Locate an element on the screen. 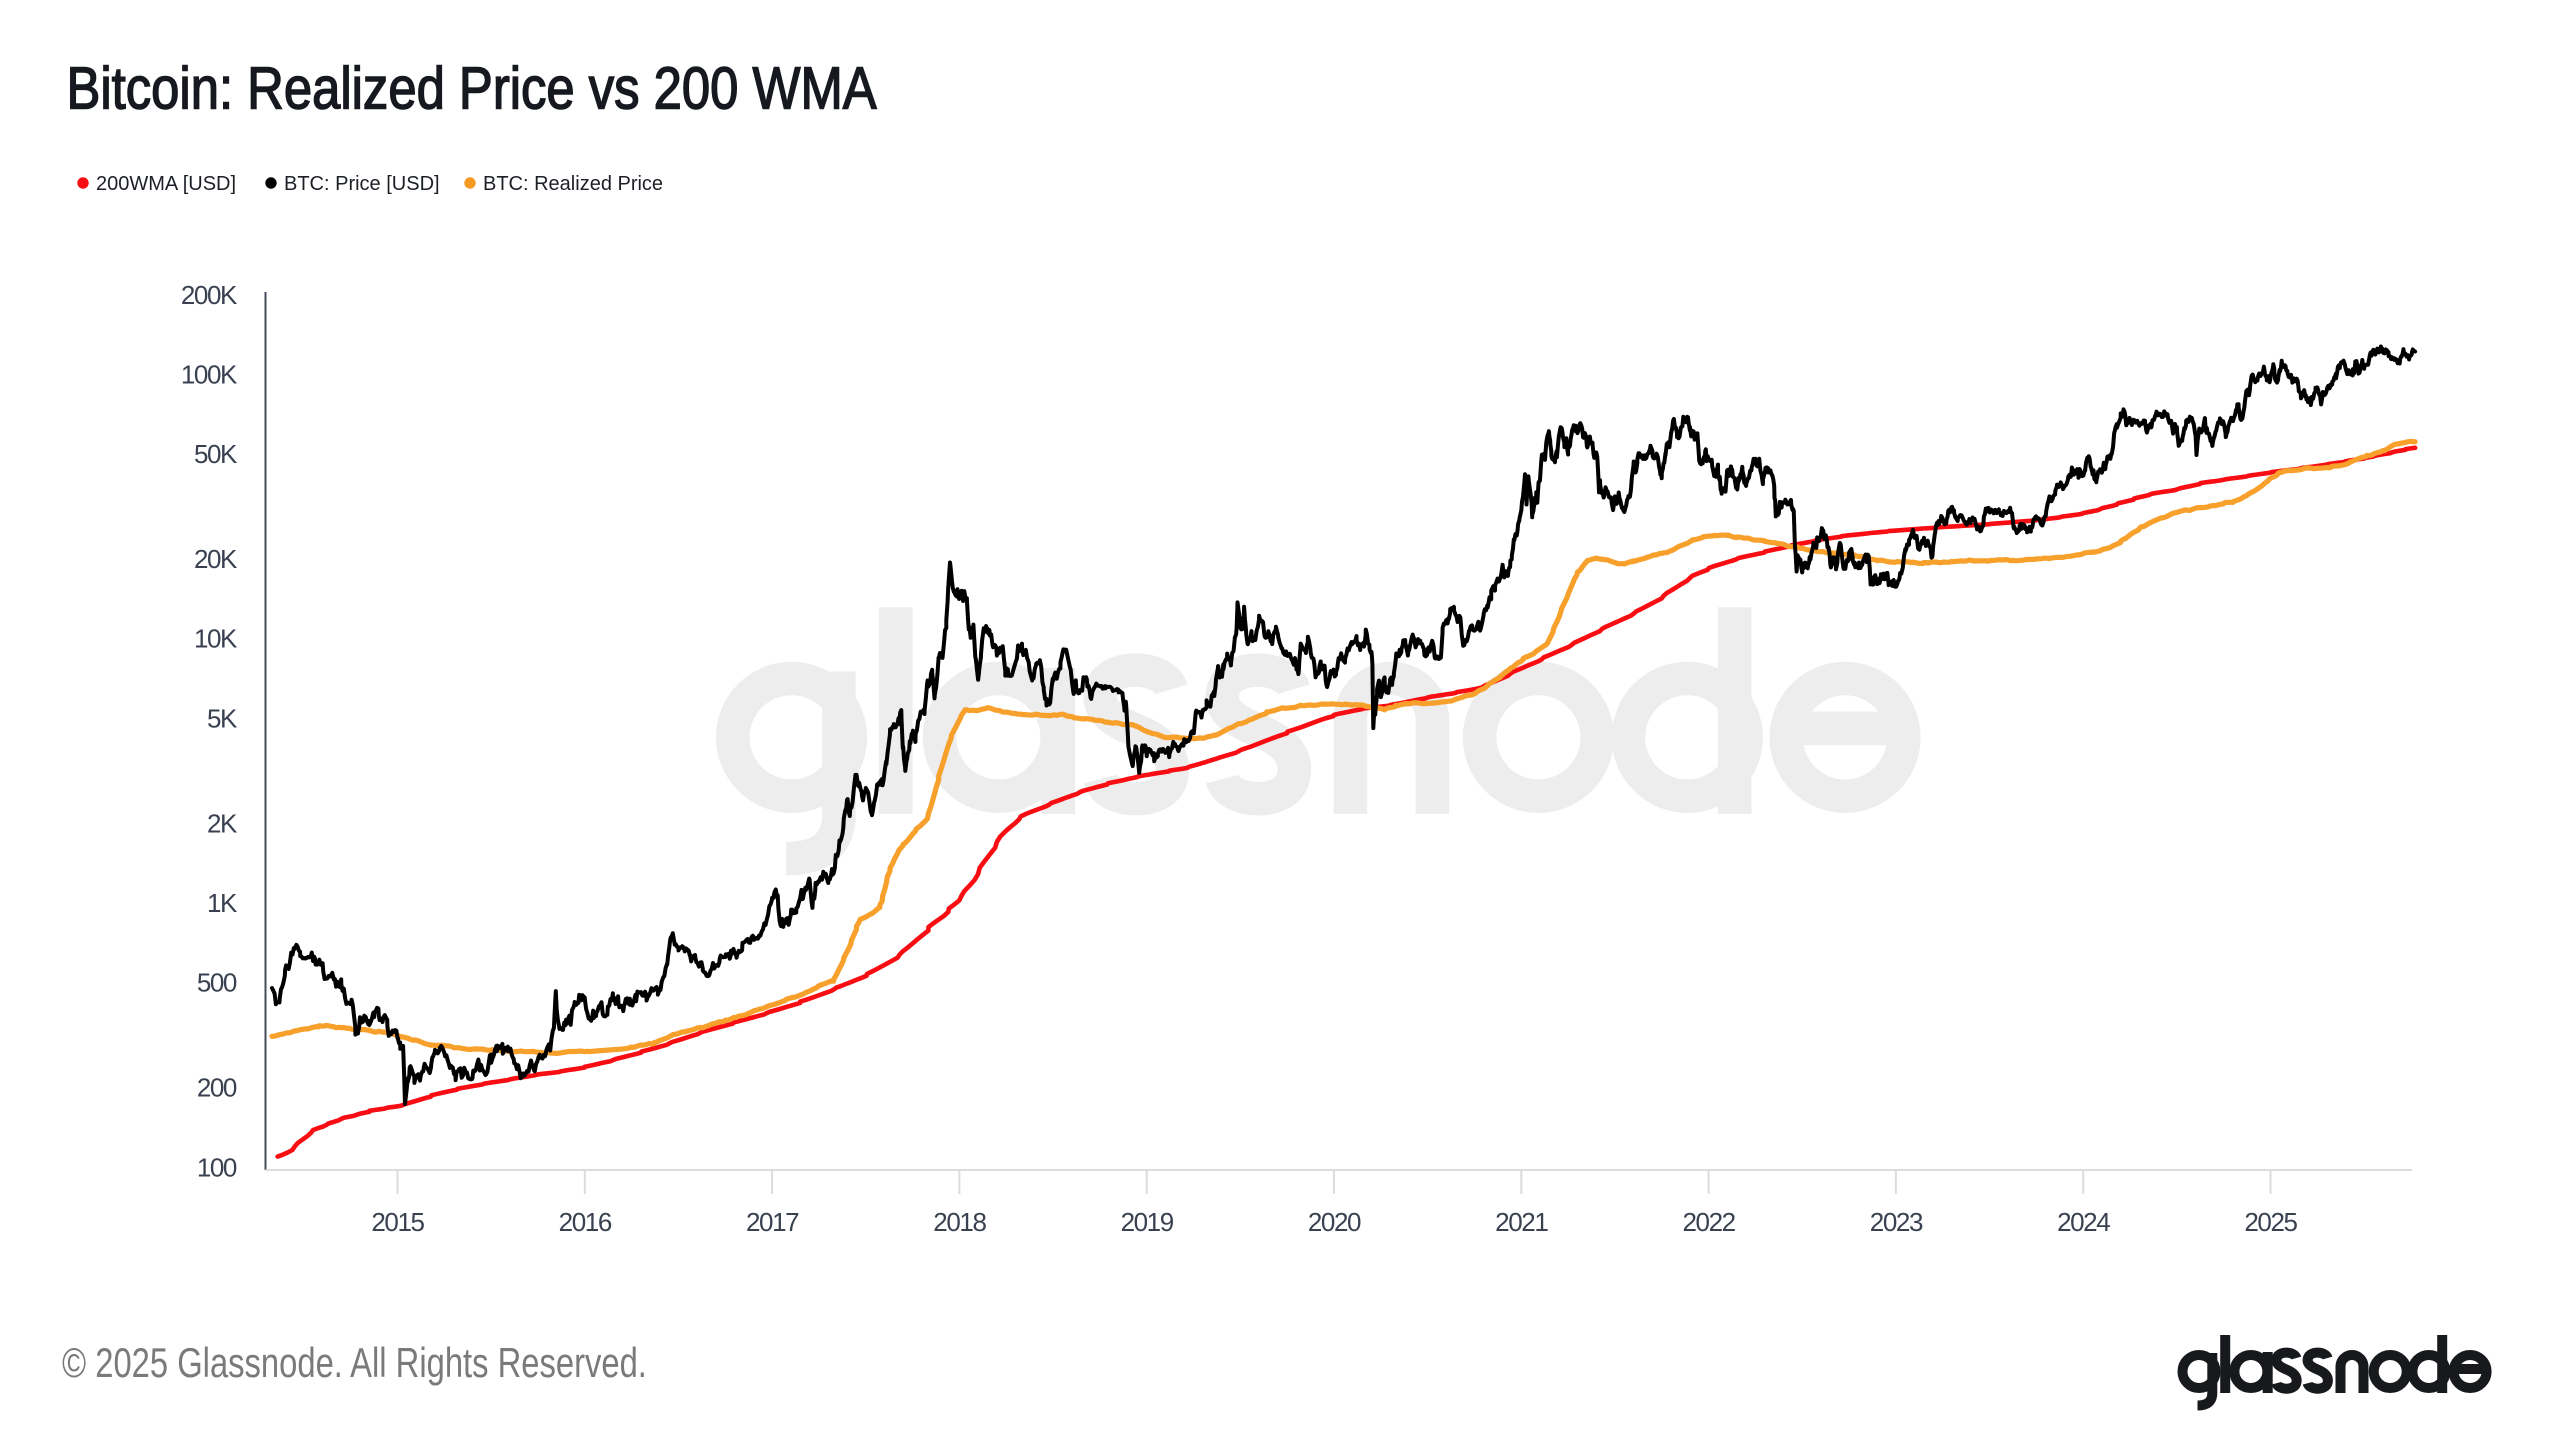 The width and height of the screenshot is (2560, 1440). svg-text: 50K is located at coordinates (216, 454).